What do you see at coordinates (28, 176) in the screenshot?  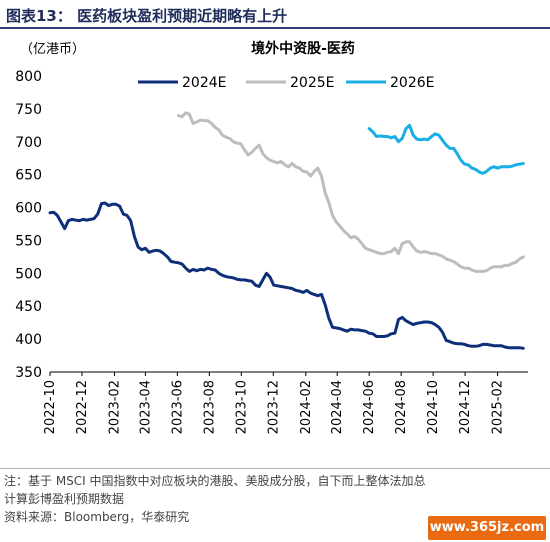 I see `y-tick-label: 650` at bounding box center [28, 176].